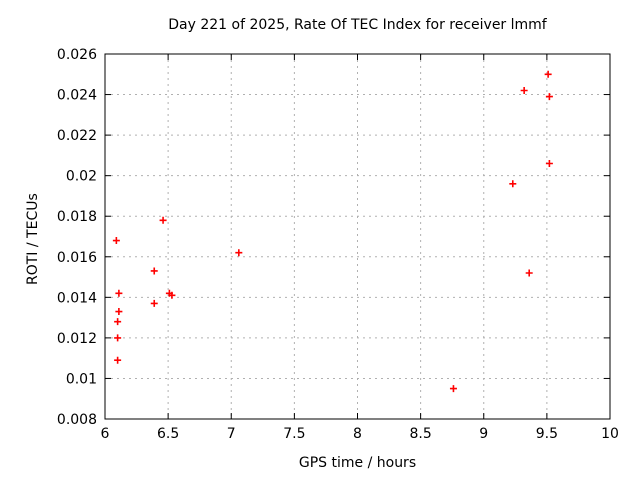 This screenshot has height=480, width=640. What do you see at coordinates (81, 177) in the screenshot?
I see `y-tick-label: 0.02` at bounding box center [81, 177].